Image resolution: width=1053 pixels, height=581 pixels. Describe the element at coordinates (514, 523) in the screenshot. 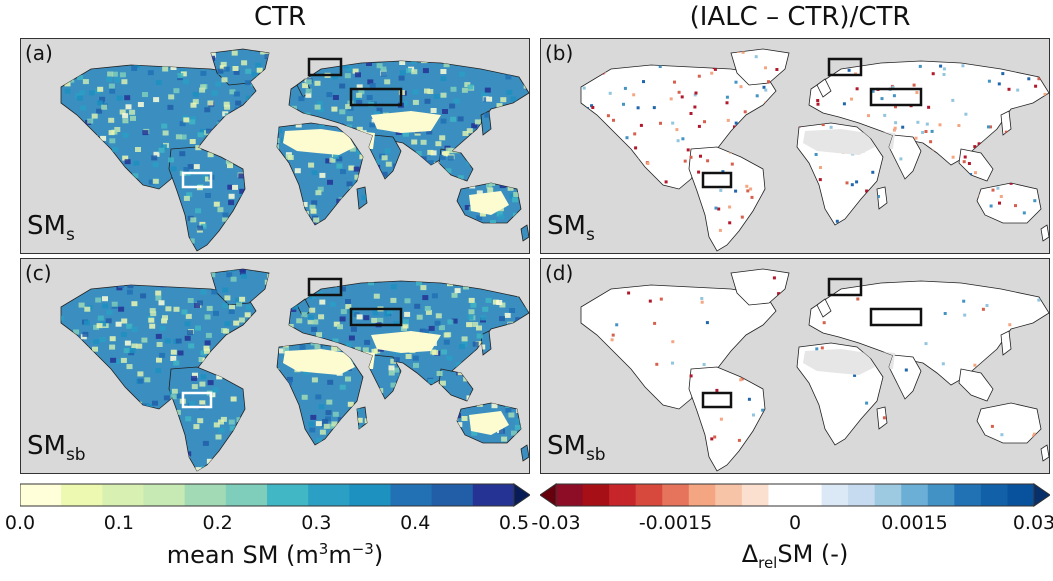

I see `colorbar-tick-label: 0.5` at that location.